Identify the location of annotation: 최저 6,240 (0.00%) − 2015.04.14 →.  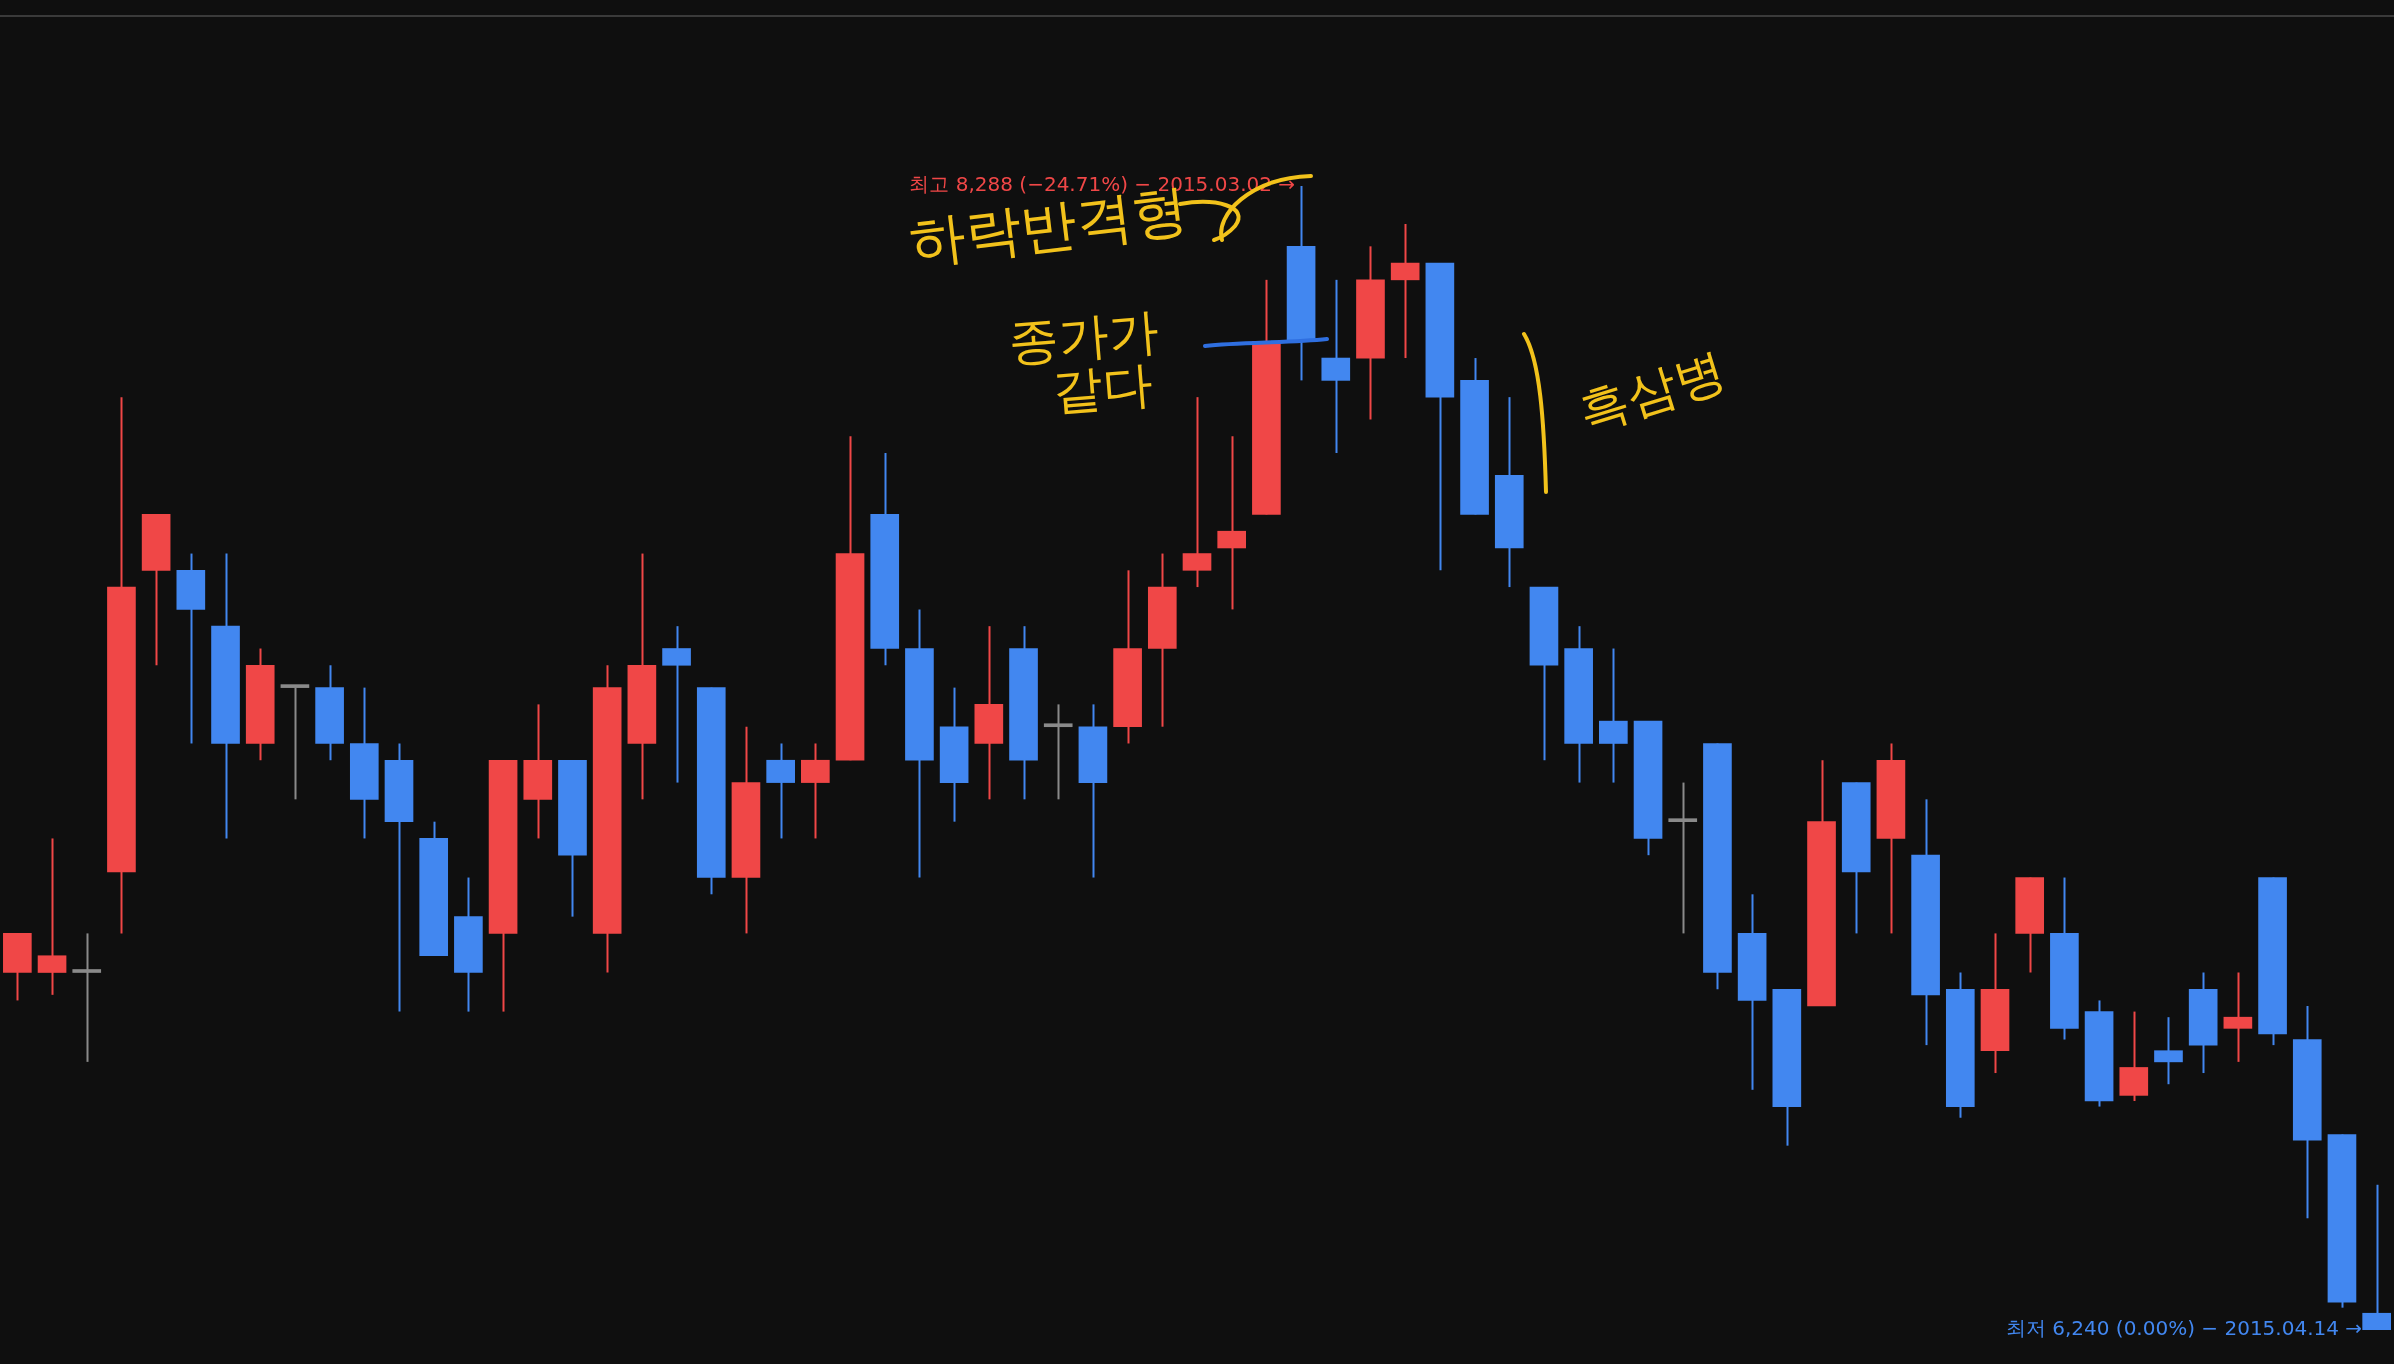
(2184, 1328).